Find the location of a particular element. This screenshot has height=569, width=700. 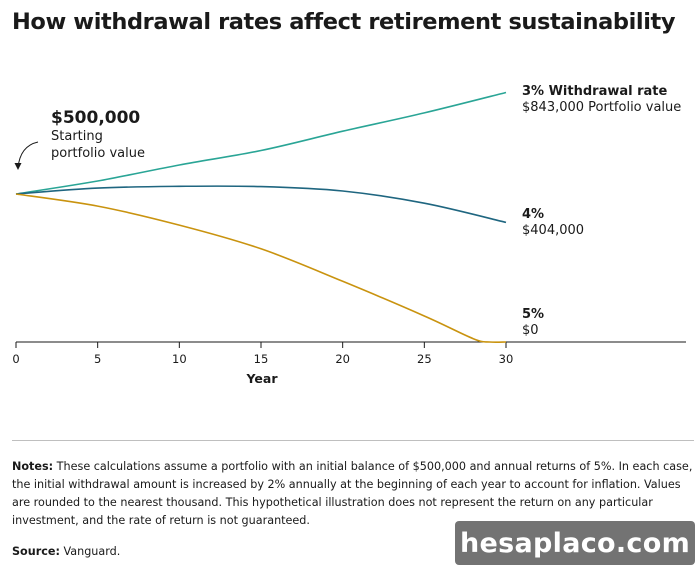

start-arrowhead is located at coordinates (18, 166).